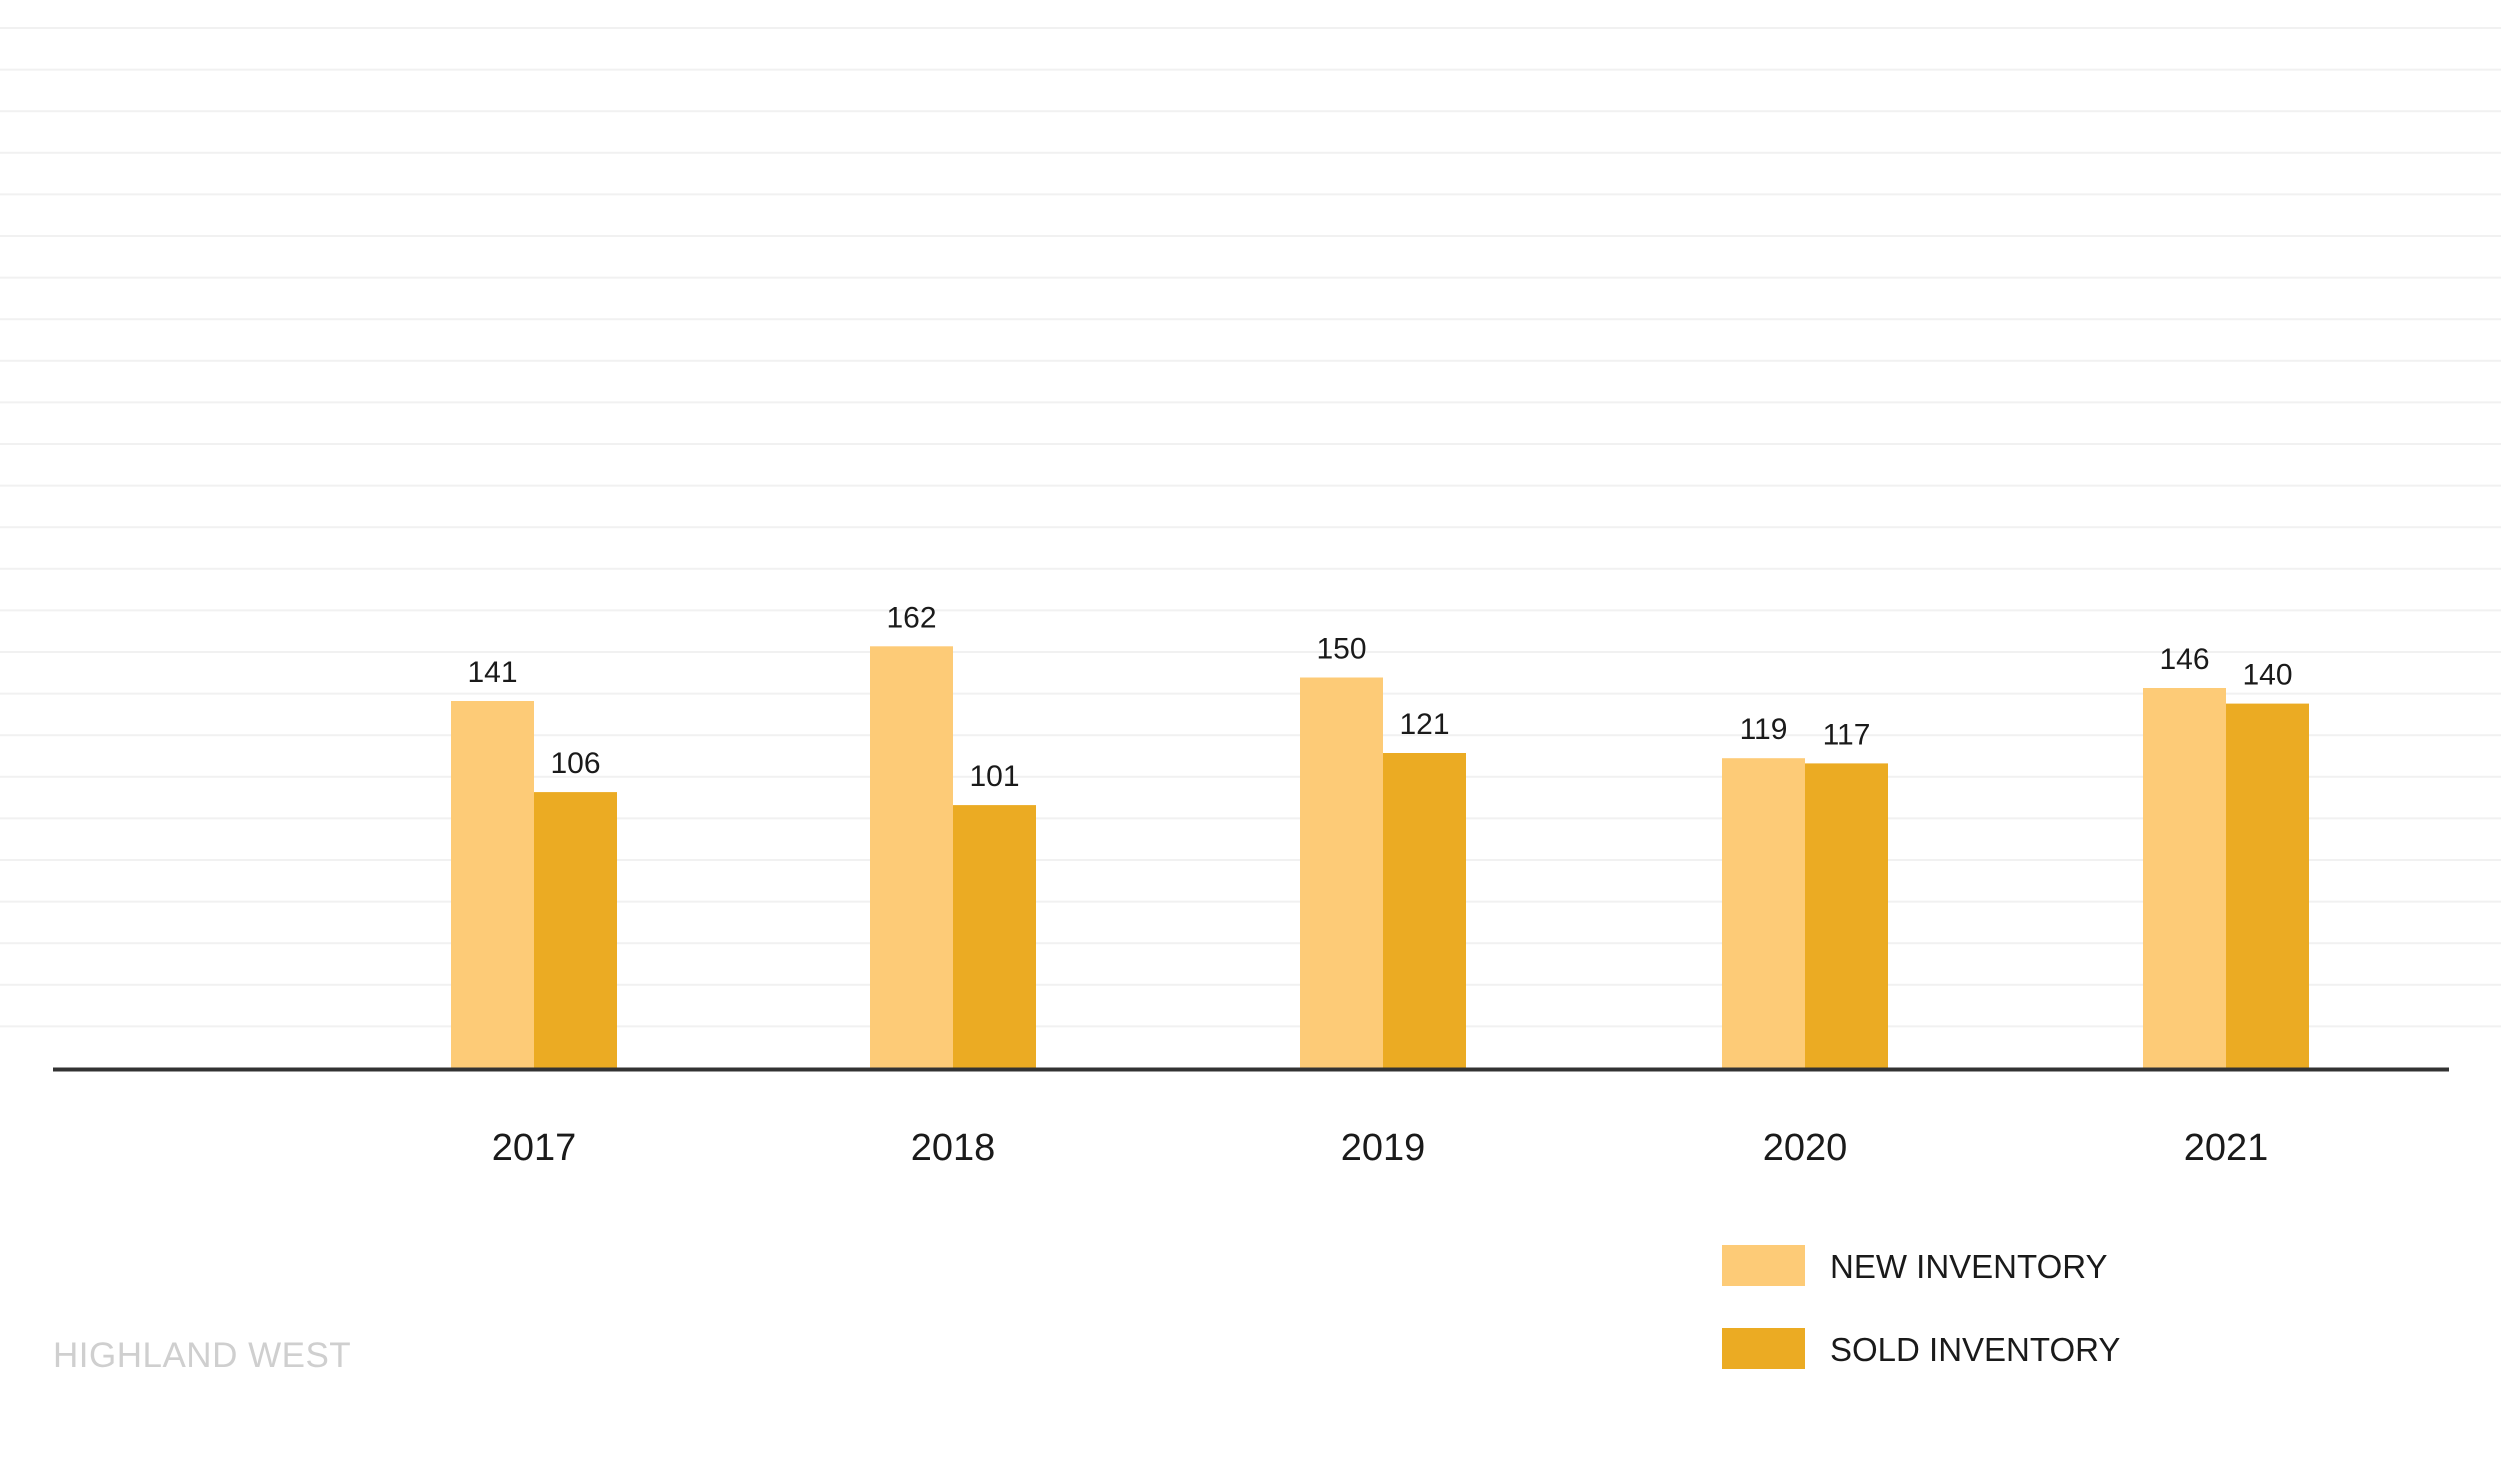  I want to click on x-axis-ticks: 2017 2018 2019 2020 2021, so click(1380, 1148).